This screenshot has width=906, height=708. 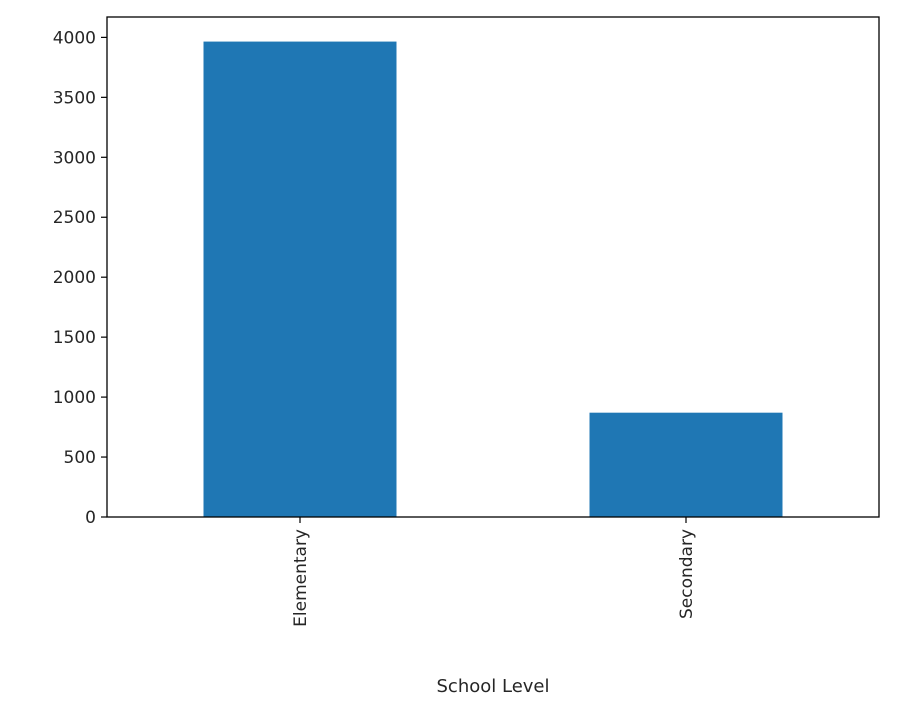 What do you see at coordinates (494, 572) in the screenshot?
I see `x-axis: Elementary Secondary` at bounding box center [494, 572].